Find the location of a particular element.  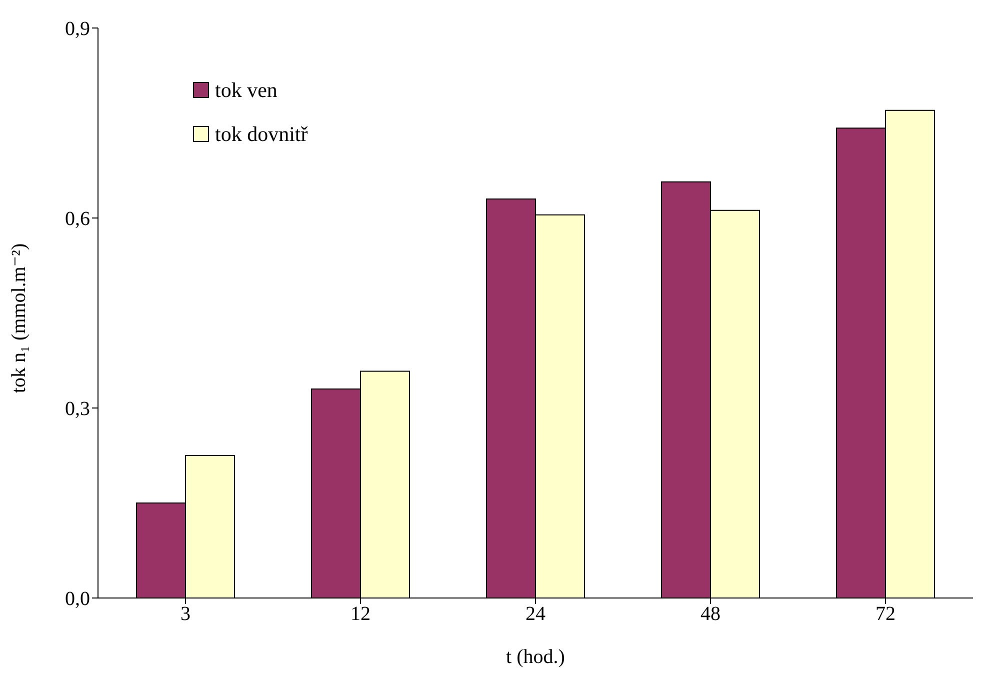

y-tick-label: 0,9 is located at coordinates (77, 29).